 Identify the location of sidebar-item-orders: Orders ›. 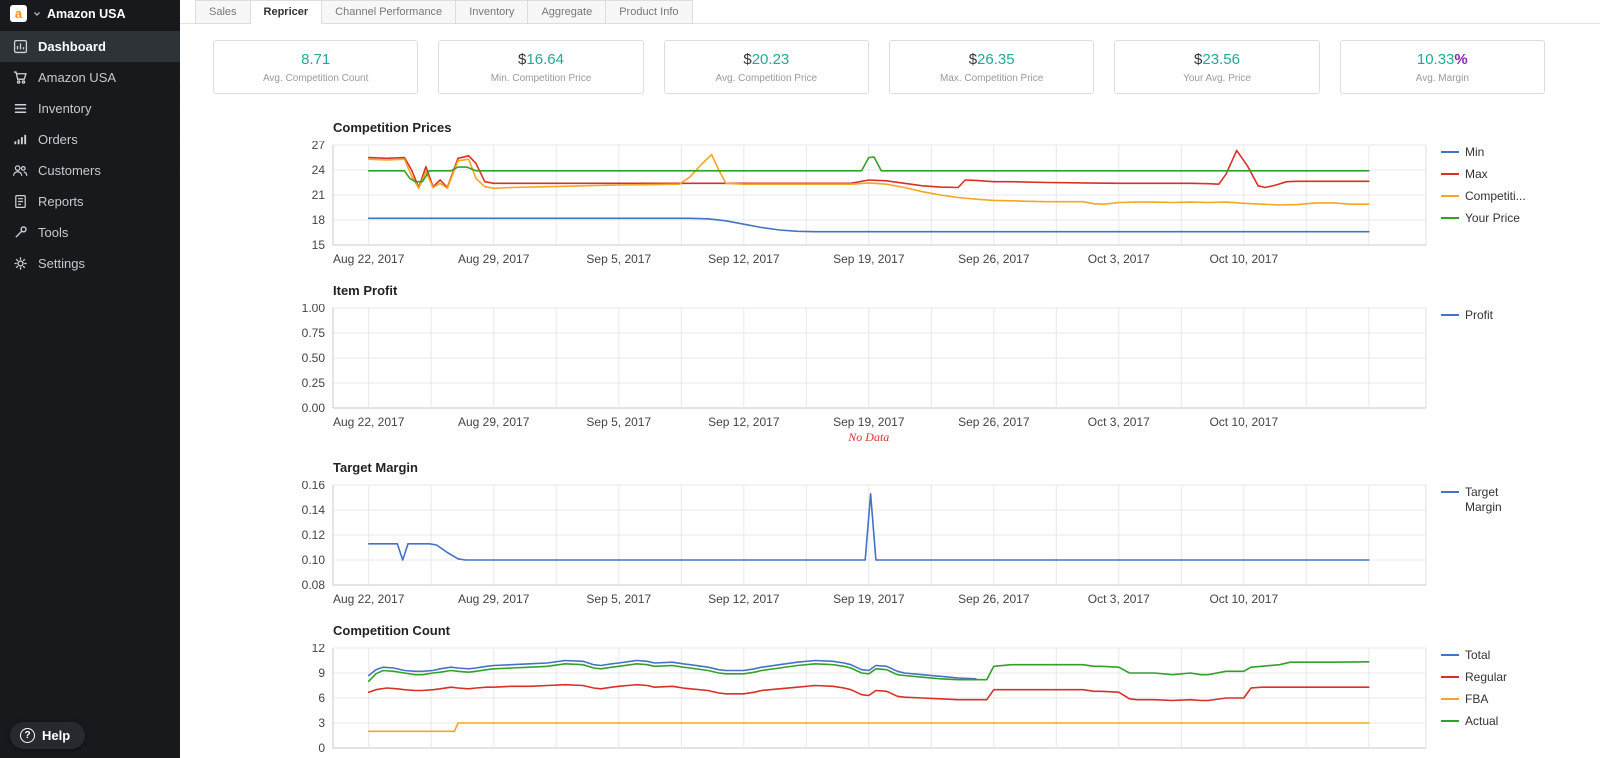
(90, 139).